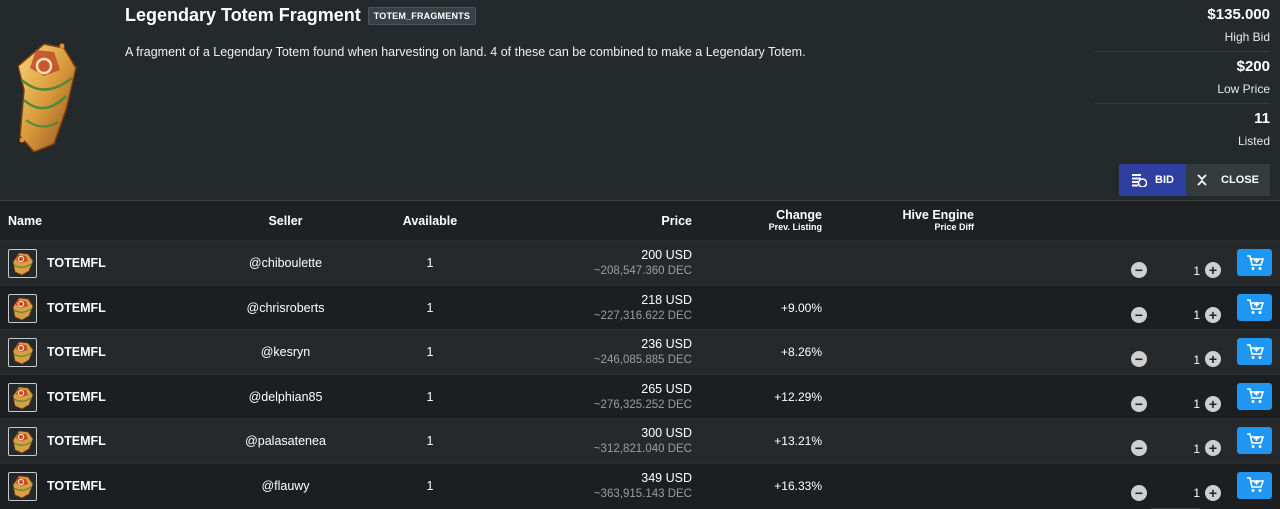 This screenshot has width=1280, height=509. What do you see at coordinates (666, 255) in the screenshot?
I see `row-price-usd: 200 USD` at bounding box center [666, 255].